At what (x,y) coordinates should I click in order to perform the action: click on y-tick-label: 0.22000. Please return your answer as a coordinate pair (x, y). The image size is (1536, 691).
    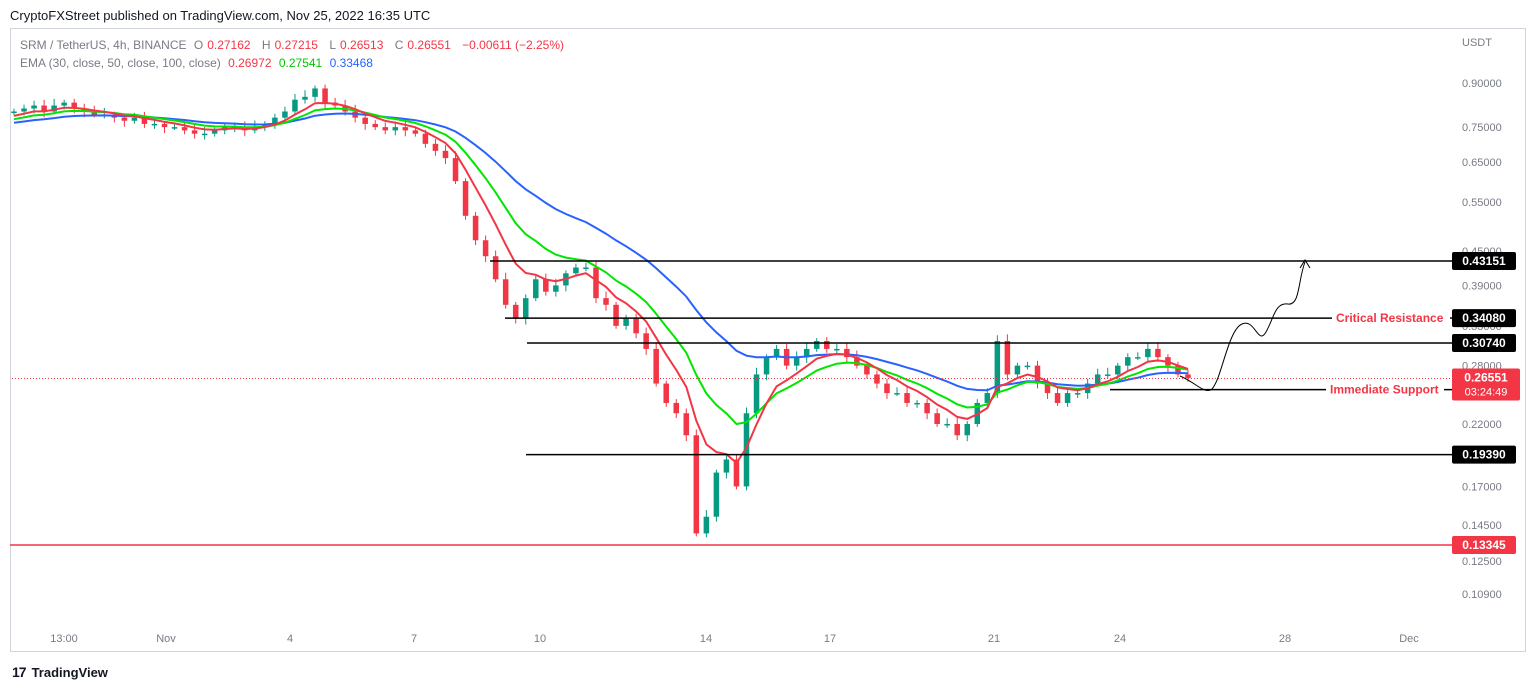
    Looking at the image, I should click on (1482, 425).